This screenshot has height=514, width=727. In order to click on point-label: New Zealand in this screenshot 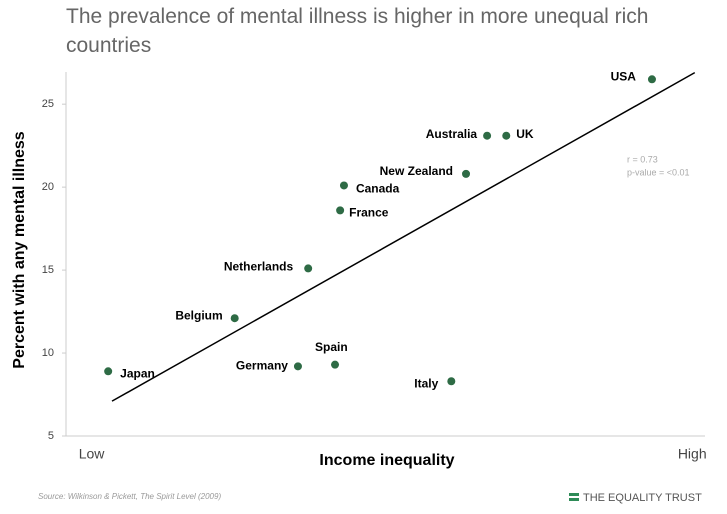, I will do `click(416, 171)`.